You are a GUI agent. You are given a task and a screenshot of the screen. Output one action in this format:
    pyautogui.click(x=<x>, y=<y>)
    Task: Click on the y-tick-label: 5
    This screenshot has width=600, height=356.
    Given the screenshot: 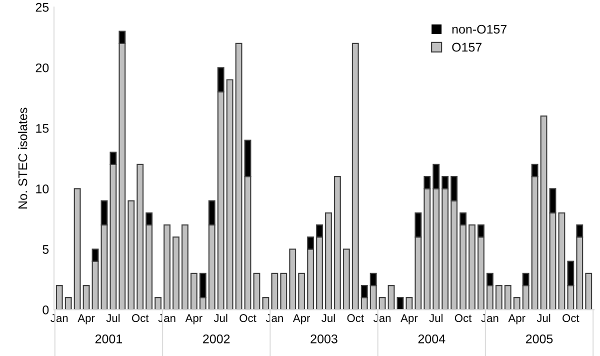 What is the action you would take?
    pyautogui.click(x=45, y=249)
    